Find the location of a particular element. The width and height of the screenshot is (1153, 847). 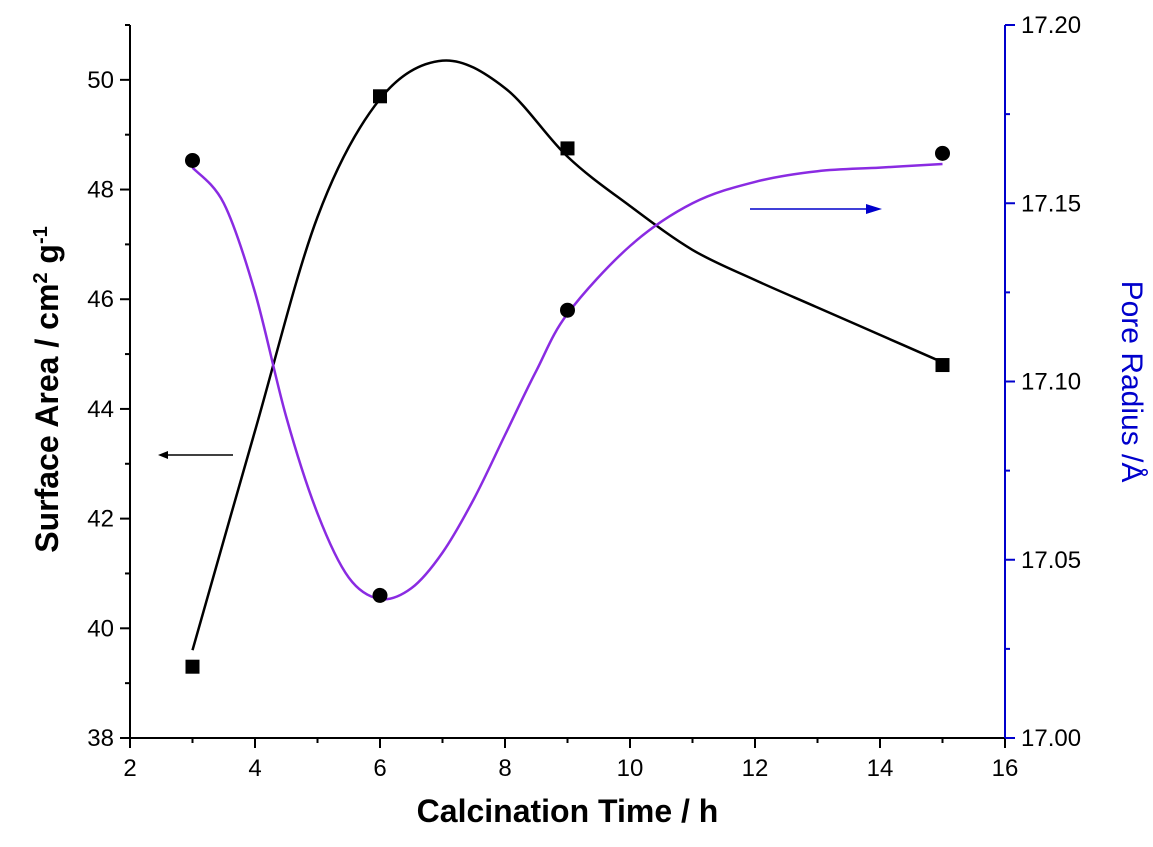

y-left-title-sup1: 2 is located at coordinates (41, 277).